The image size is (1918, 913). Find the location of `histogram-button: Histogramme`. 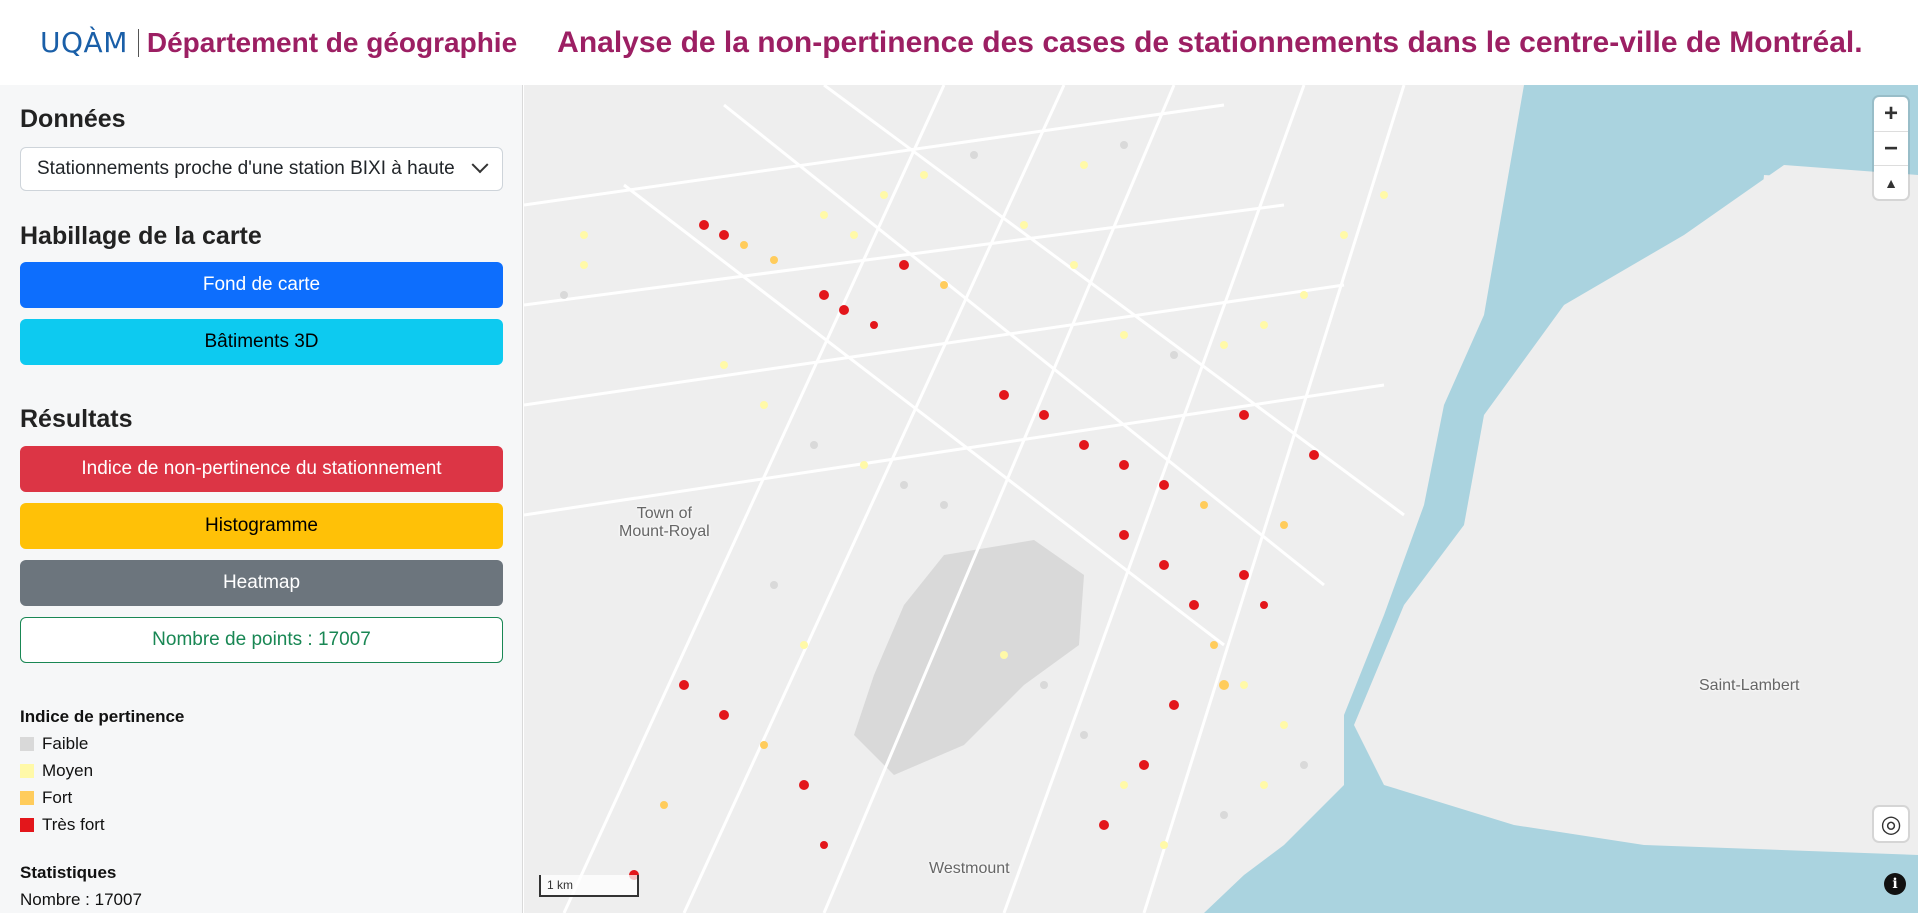

histogram-button: Histogramme is located at coordinates (261, 526).